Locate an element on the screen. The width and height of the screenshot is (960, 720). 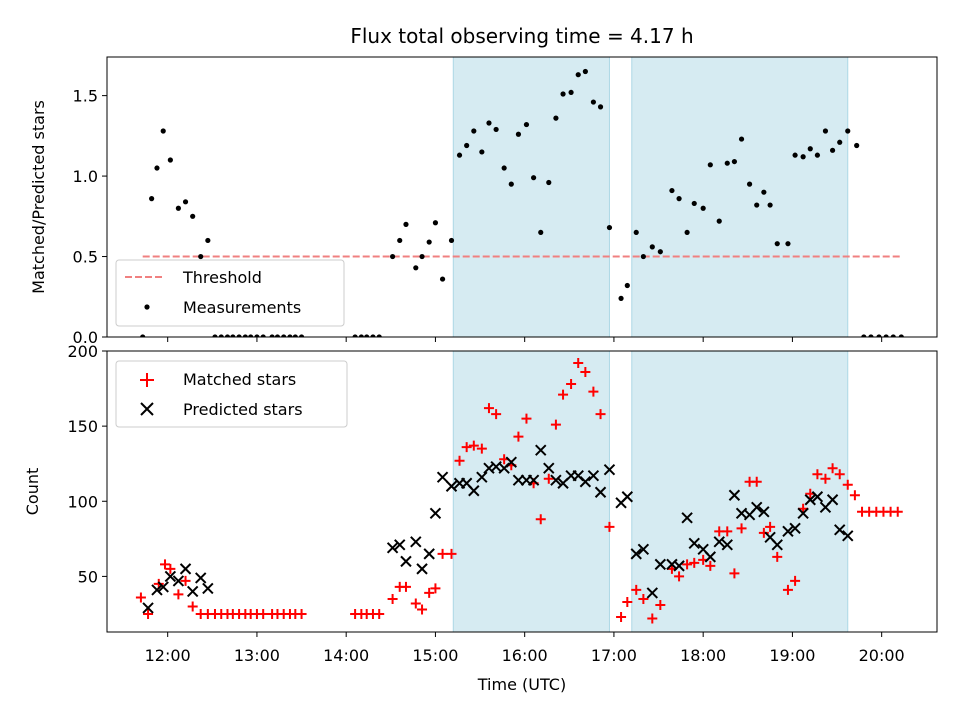
x-tick-label: 12:00 is located at coordinates (168, 655).